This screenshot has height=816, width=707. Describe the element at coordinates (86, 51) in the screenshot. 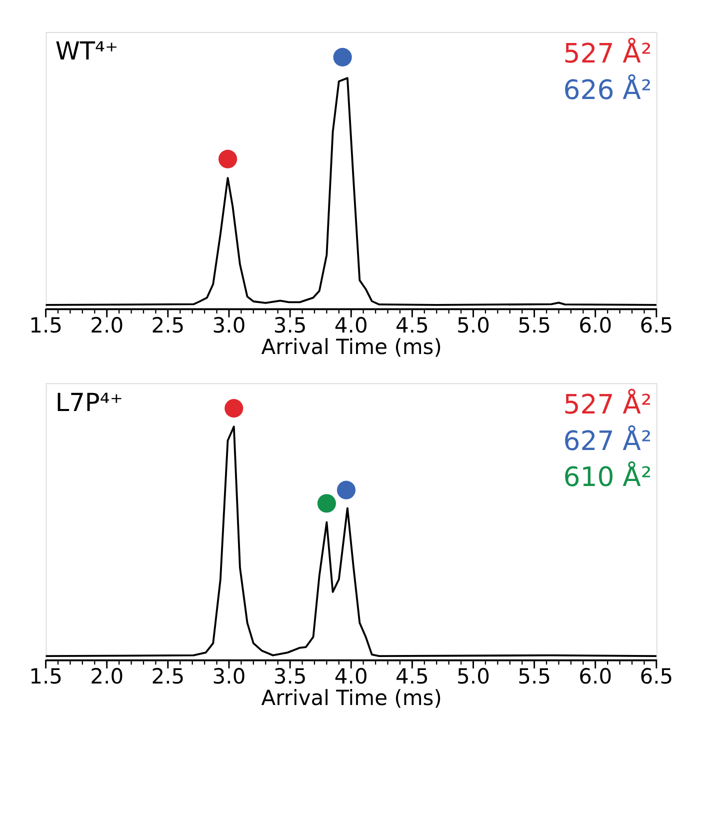

I see `chart-title: WT⁴⁺` at that location.